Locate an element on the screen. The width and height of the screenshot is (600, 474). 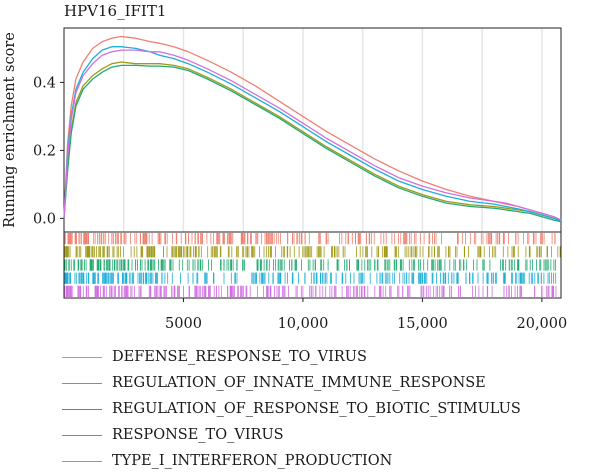
legend-label: RESPONSE_TO_VIRUS is located at coordinates (198, 435).